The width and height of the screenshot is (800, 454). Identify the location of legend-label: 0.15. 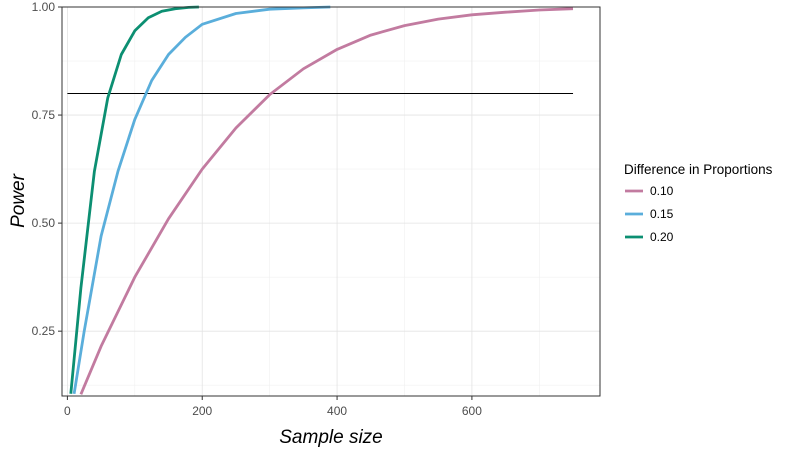
(662, 214).